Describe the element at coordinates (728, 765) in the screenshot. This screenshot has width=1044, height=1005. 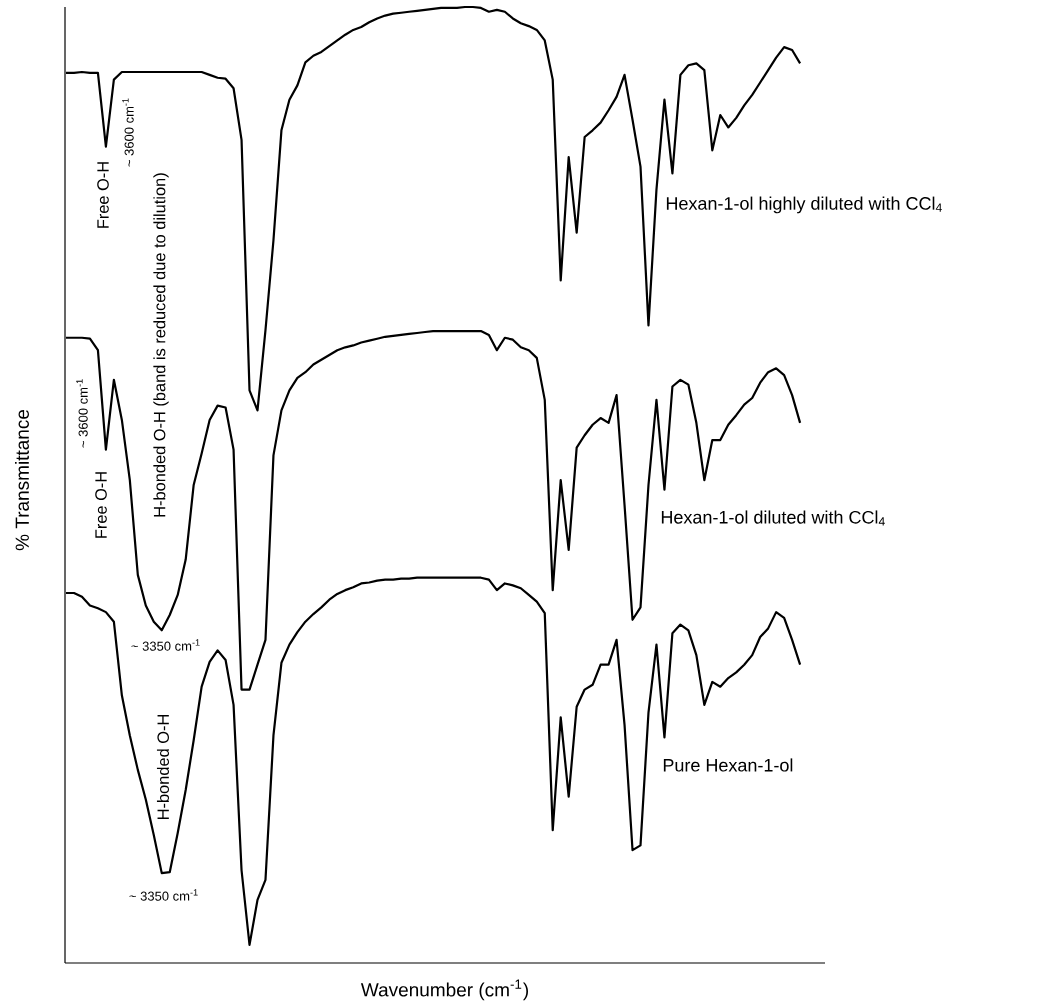
I see `series-label: Pure Hexan-1-ol` at that location.